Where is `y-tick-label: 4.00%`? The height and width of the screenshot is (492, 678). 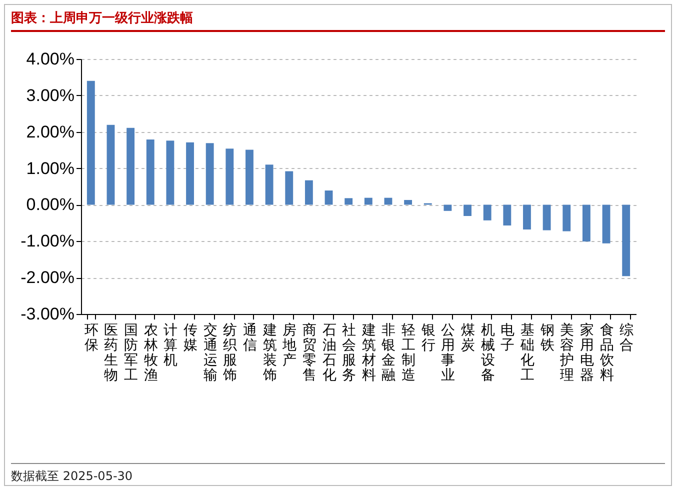 y-tick-label: 4.00% is located at coordinates (50, 59).